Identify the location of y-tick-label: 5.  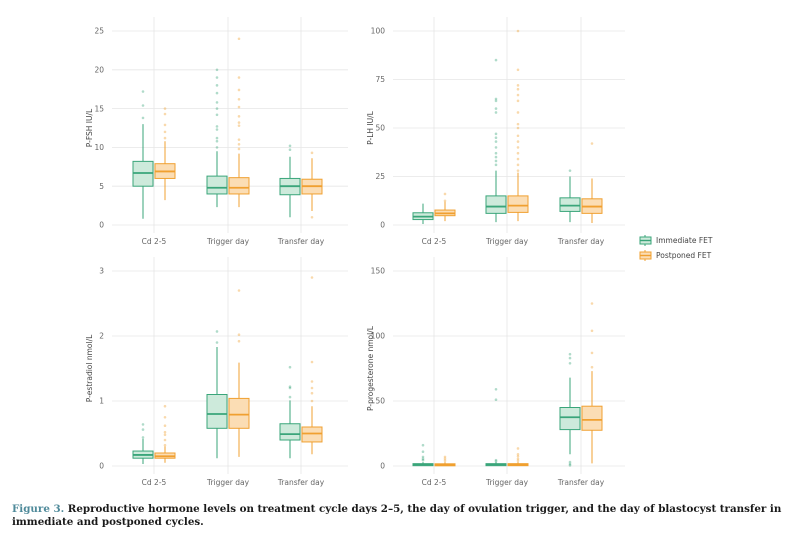
(101, 186).